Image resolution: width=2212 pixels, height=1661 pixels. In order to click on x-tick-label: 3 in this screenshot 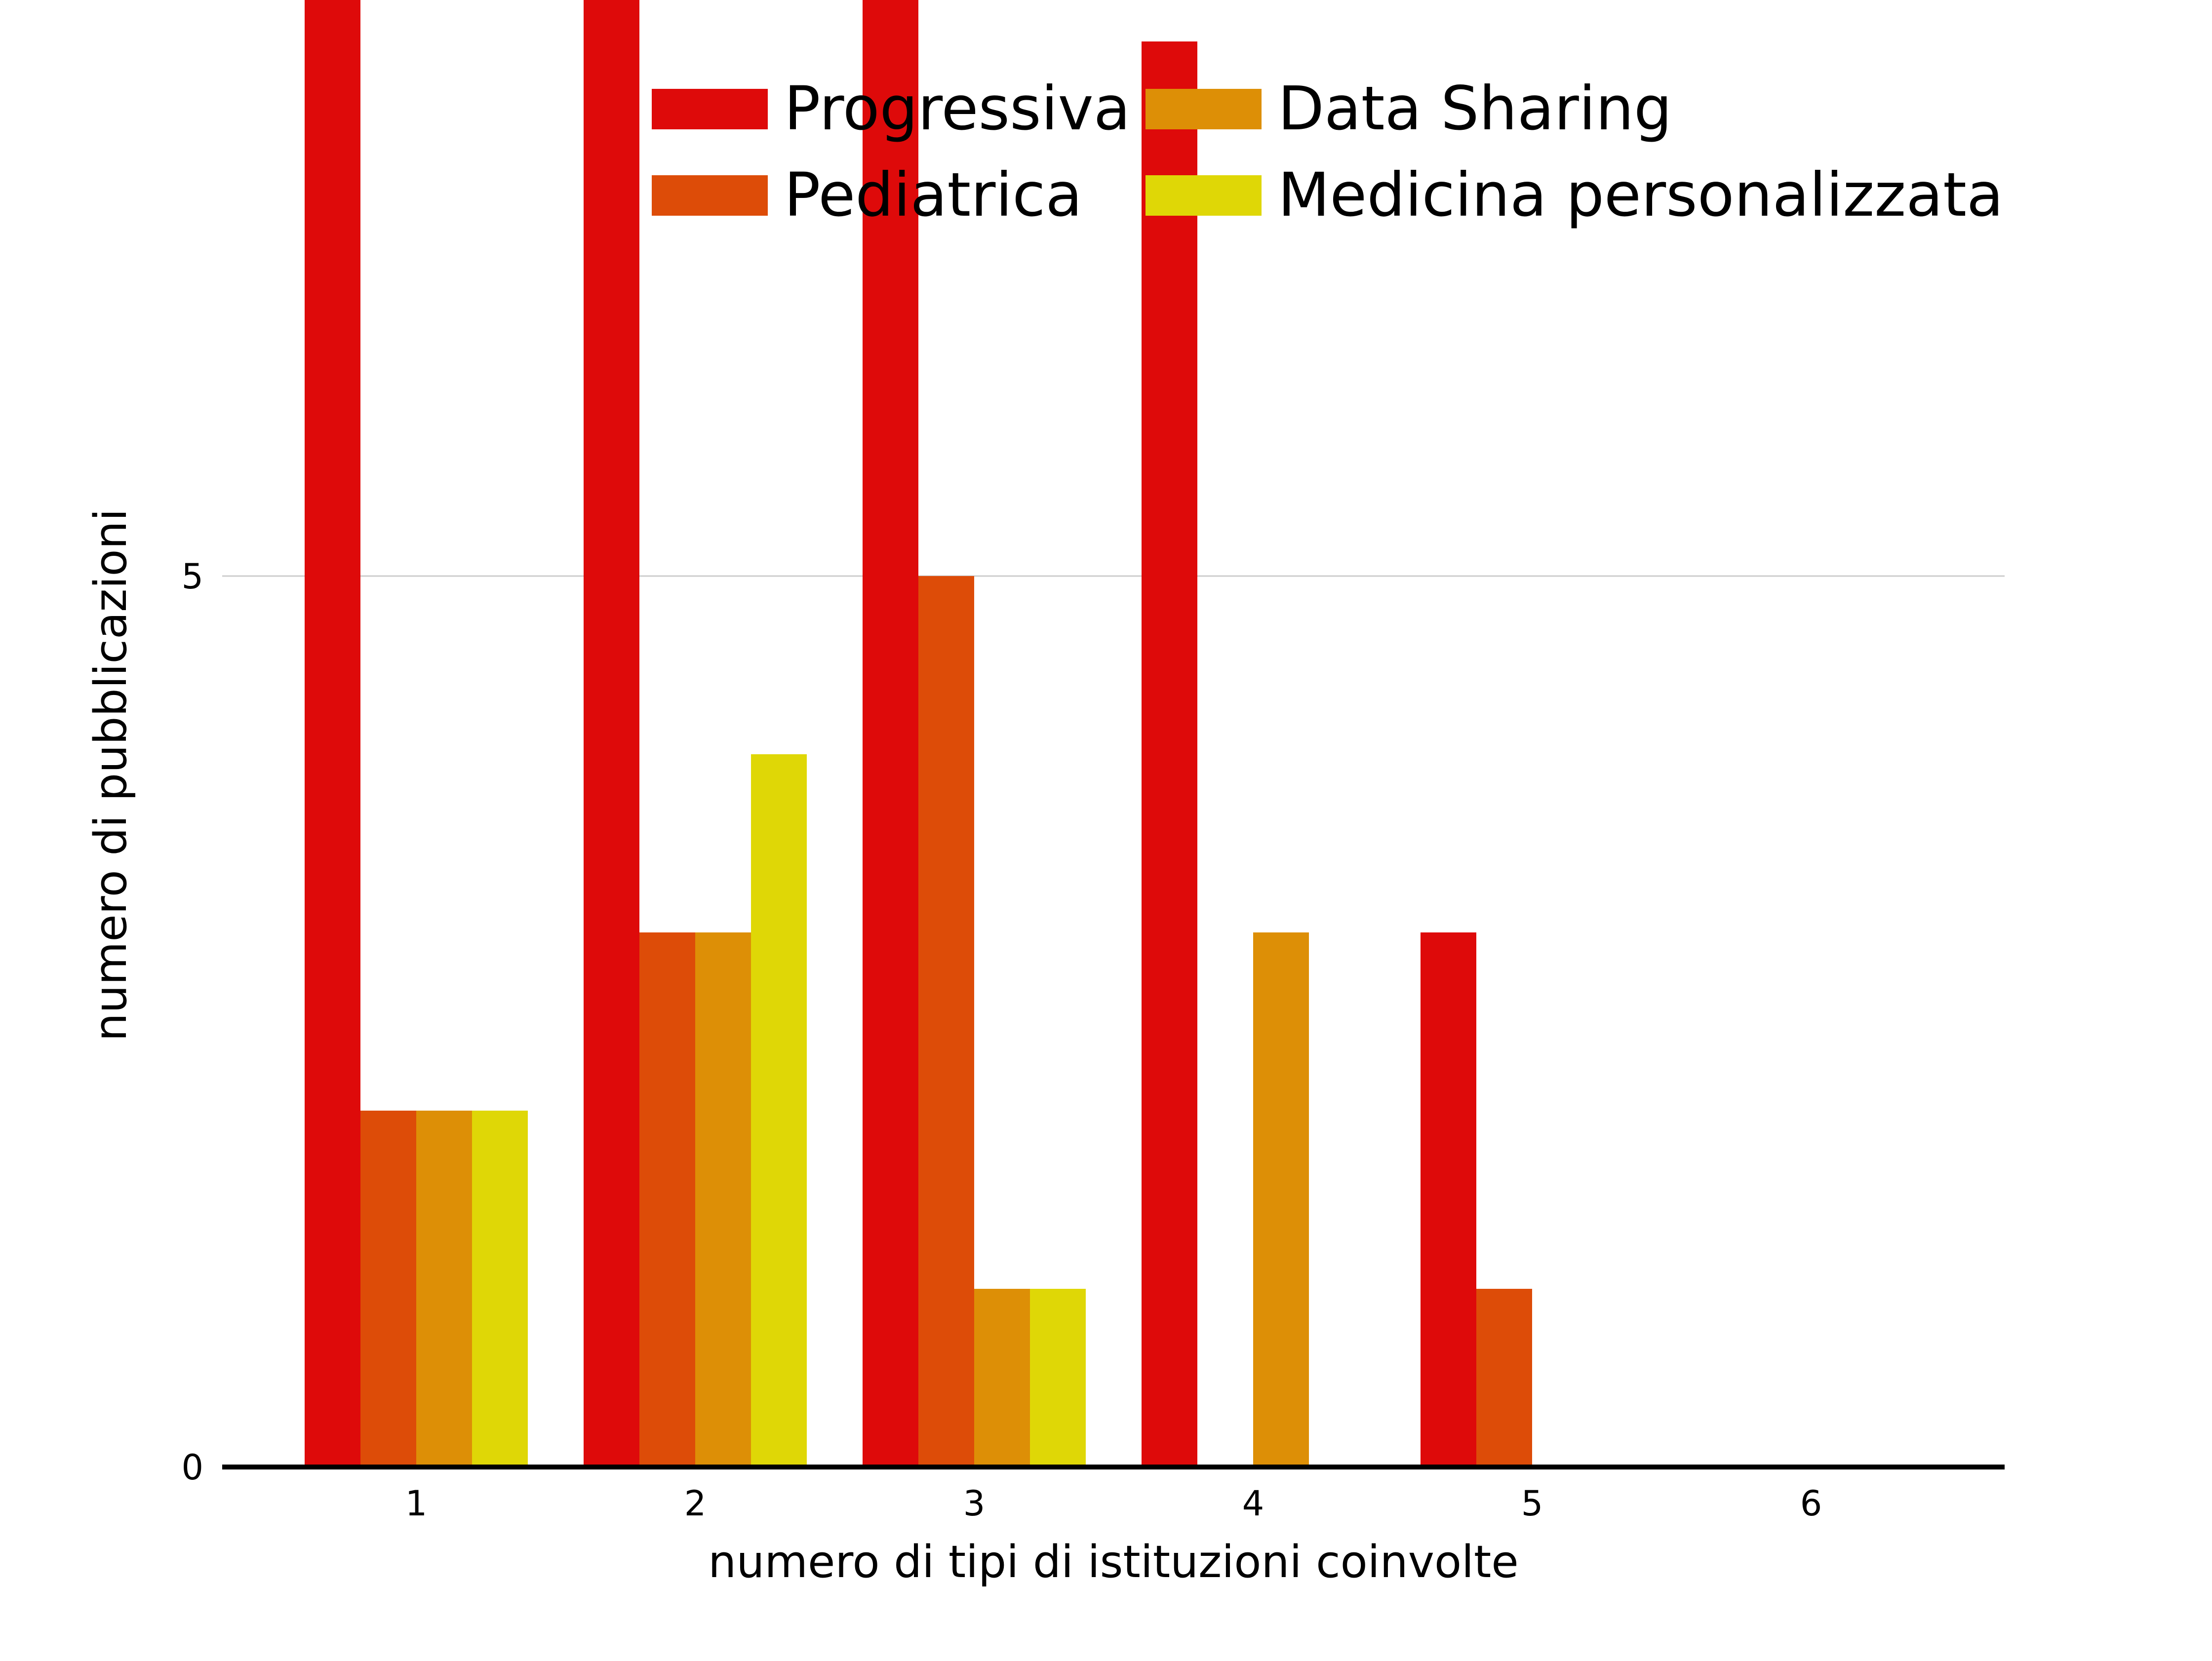, I will do `click(975, 1503)`.